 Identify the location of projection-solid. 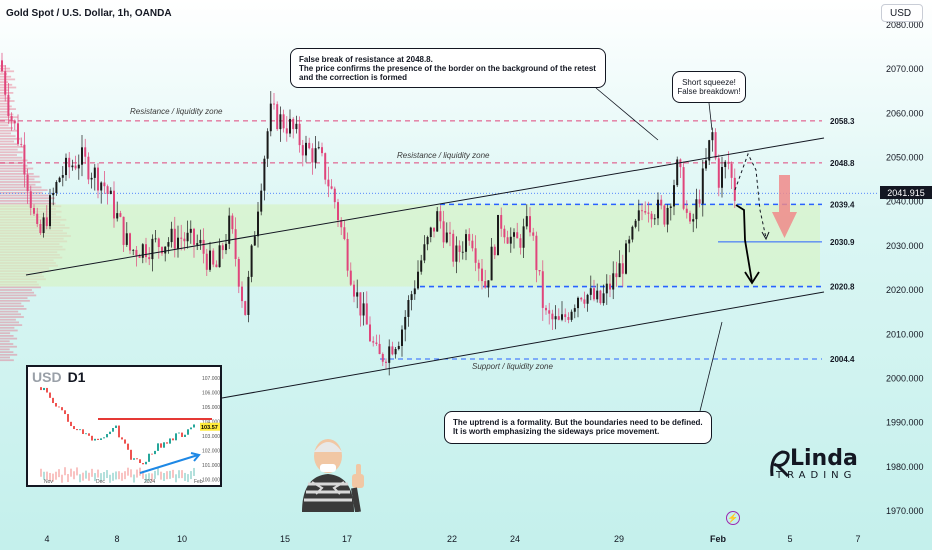
(744, 243).